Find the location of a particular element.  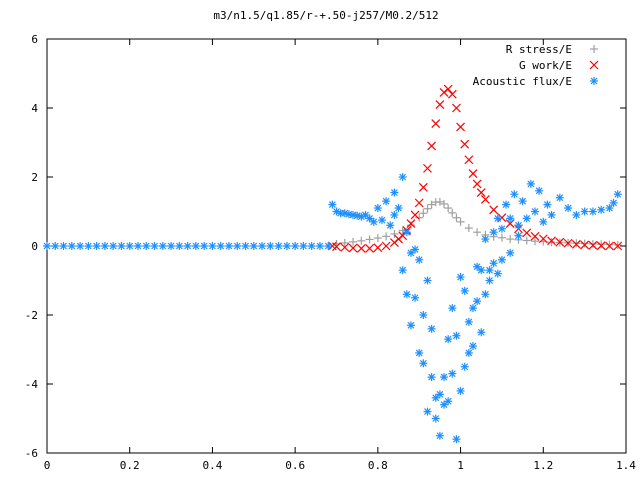

x-tick-label: 0.8 is located at coordinates (378, 465).